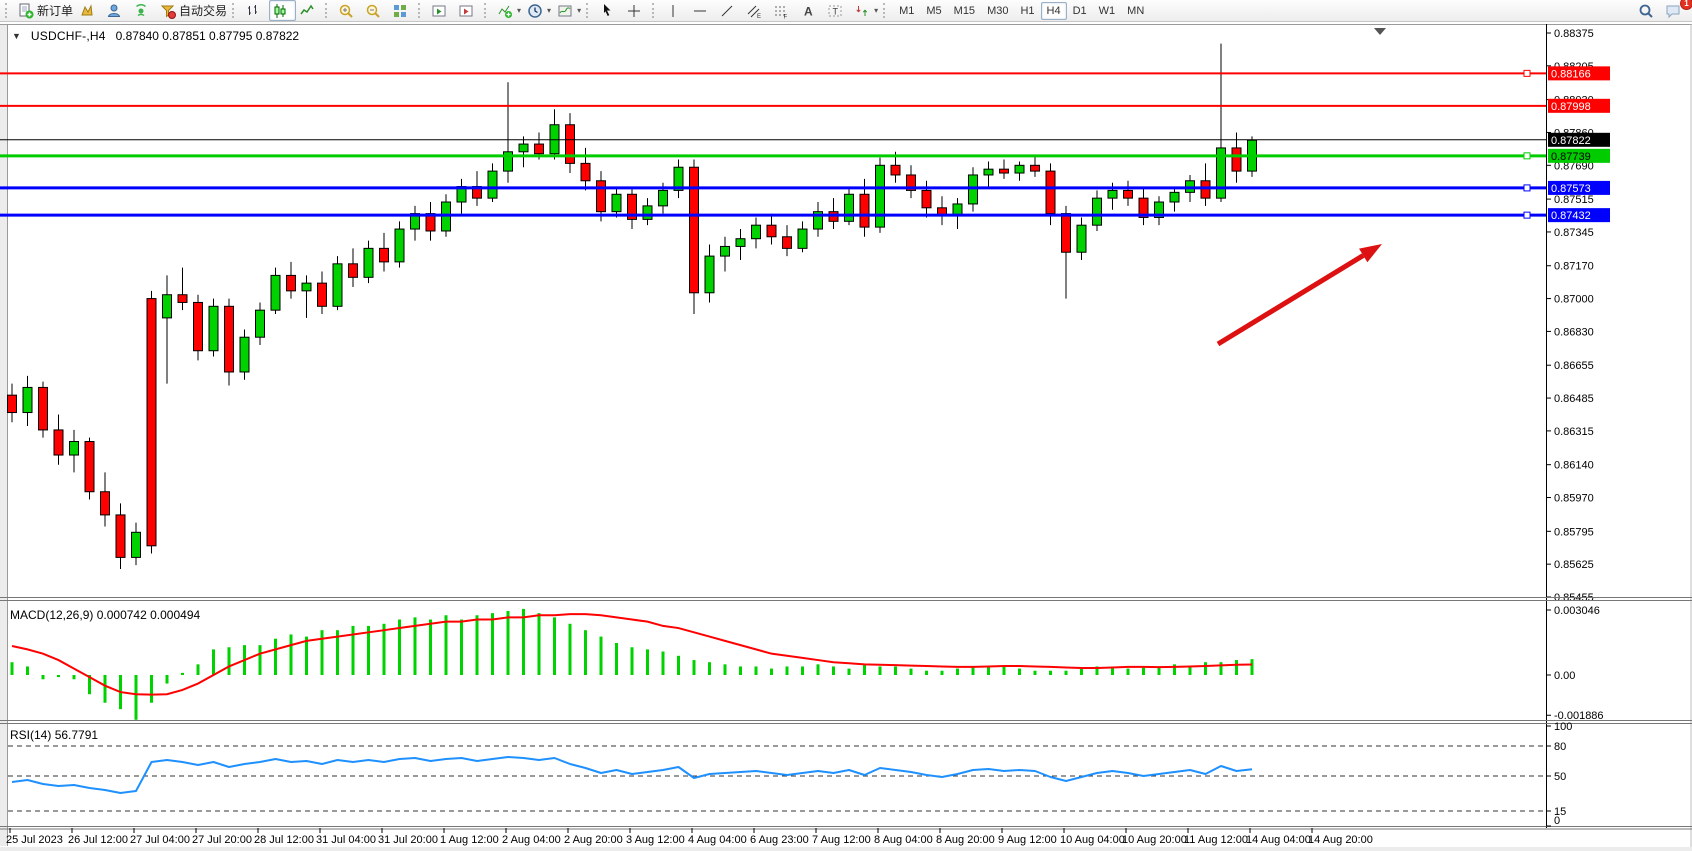  What do you see at coordinates (468, 10) in the screenshot?
I see `chart-shift-button` at bounding box center [468, 10].